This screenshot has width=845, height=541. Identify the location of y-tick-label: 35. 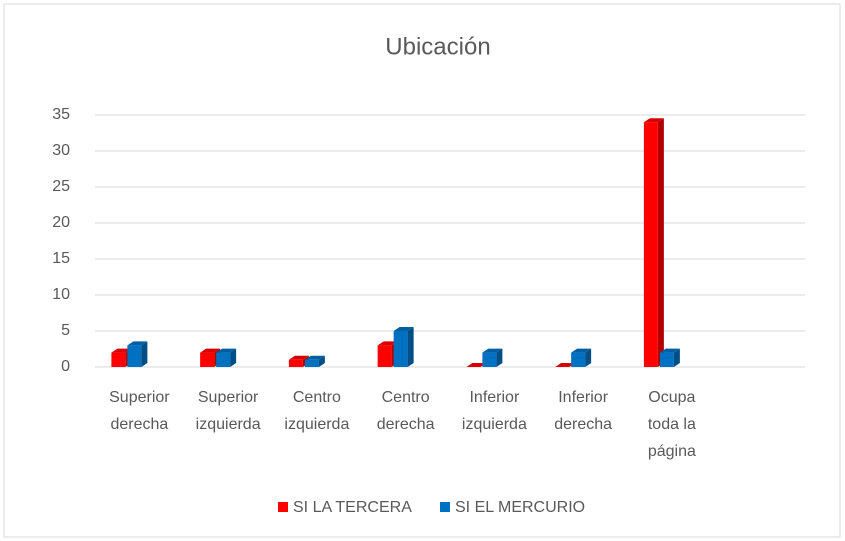
(61, 114).